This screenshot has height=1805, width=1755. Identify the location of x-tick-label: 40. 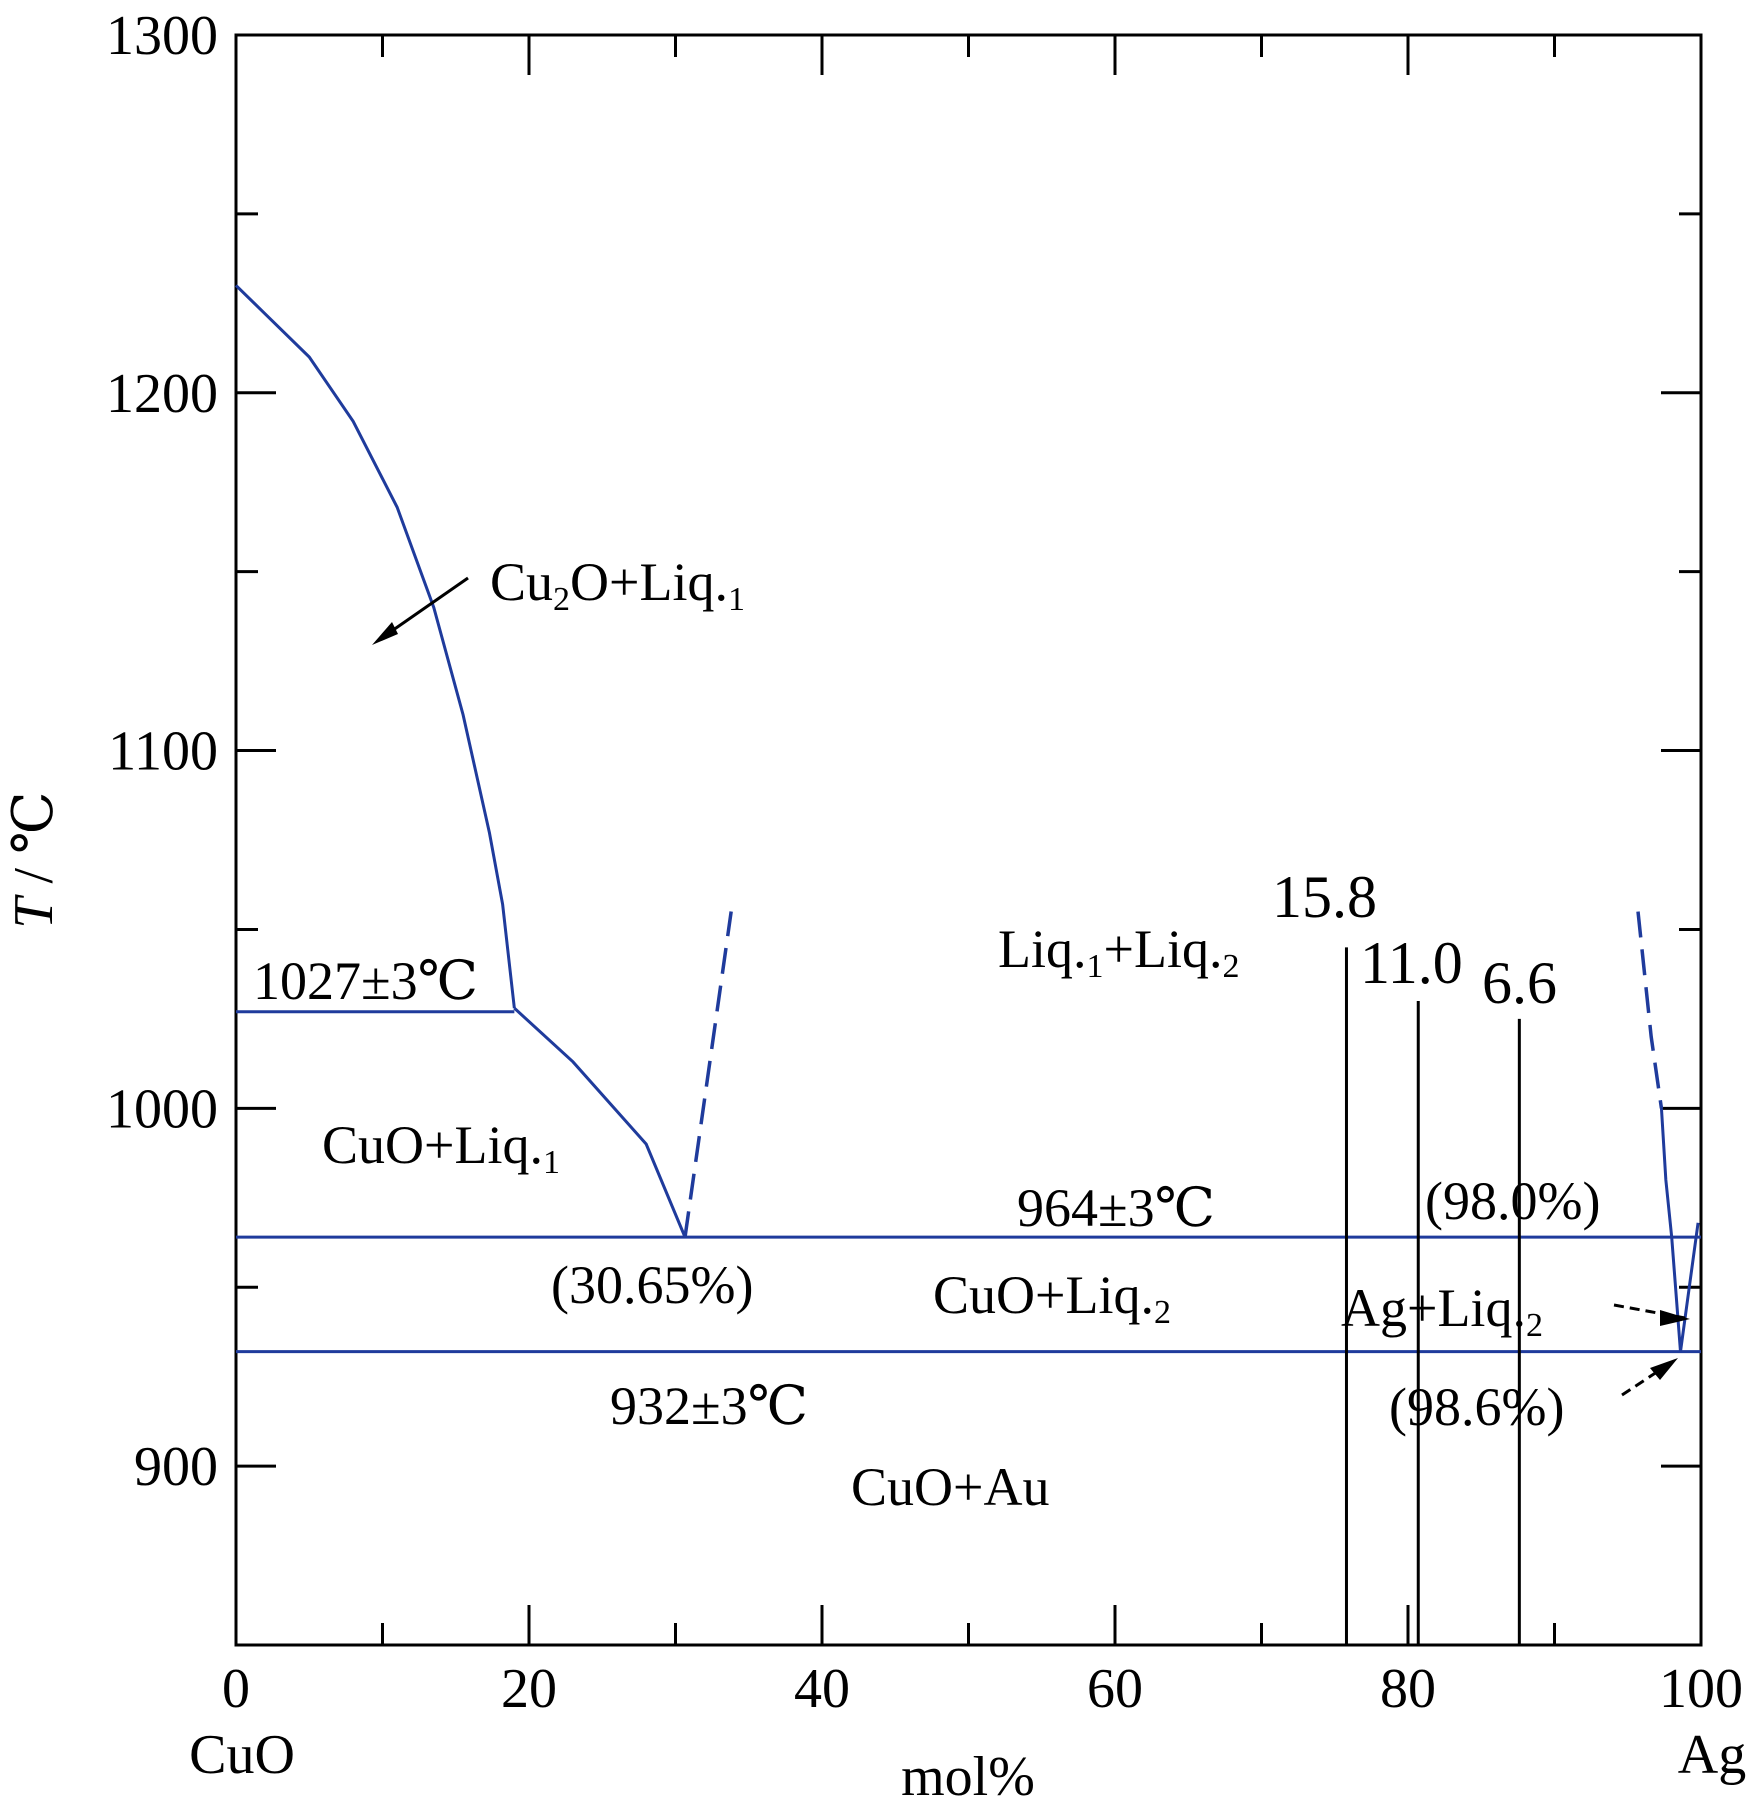
(822, 1689).